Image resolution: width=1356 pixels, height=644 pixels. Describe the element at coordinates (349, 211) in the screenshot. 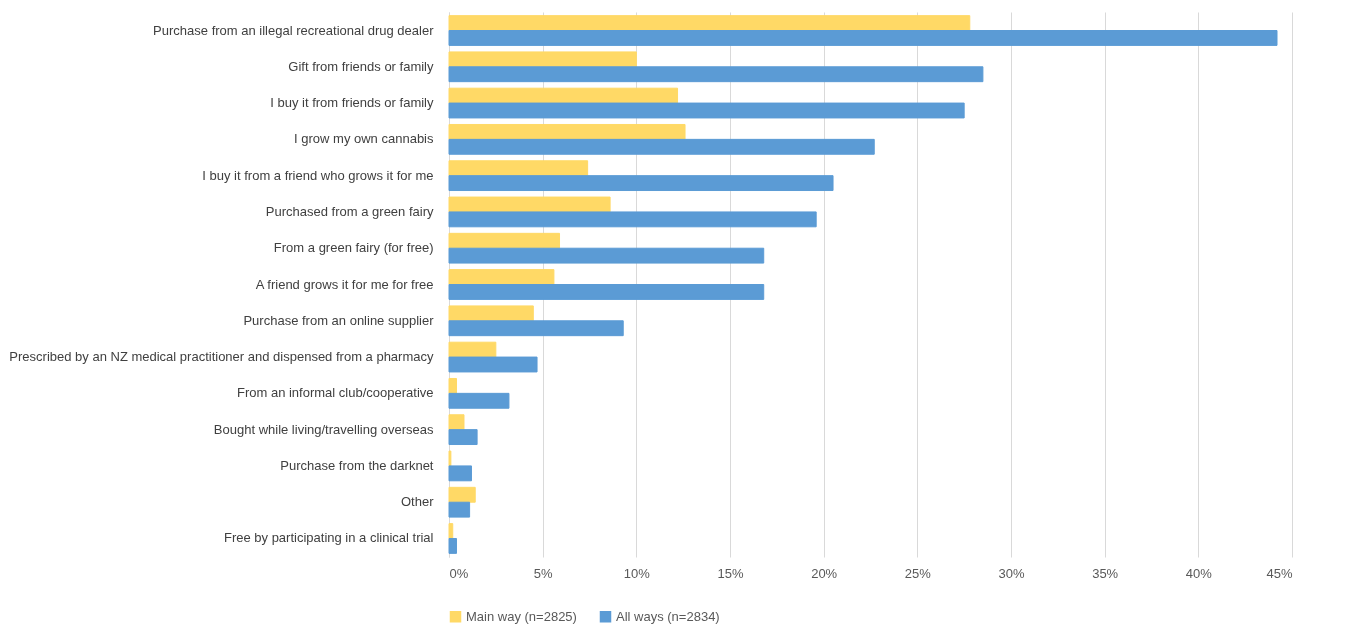

I see `y-tick-label: Purchased from a green fairy` at that location.